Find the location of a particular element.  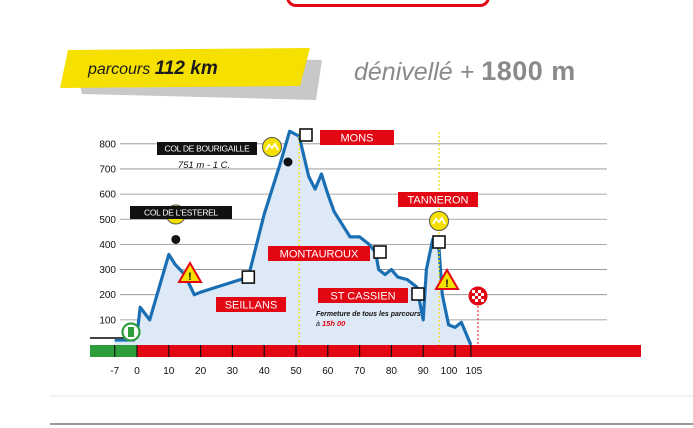

col-label-bourigaille: COL DE BOURIGAILLE is located at coordinates (208, 149).